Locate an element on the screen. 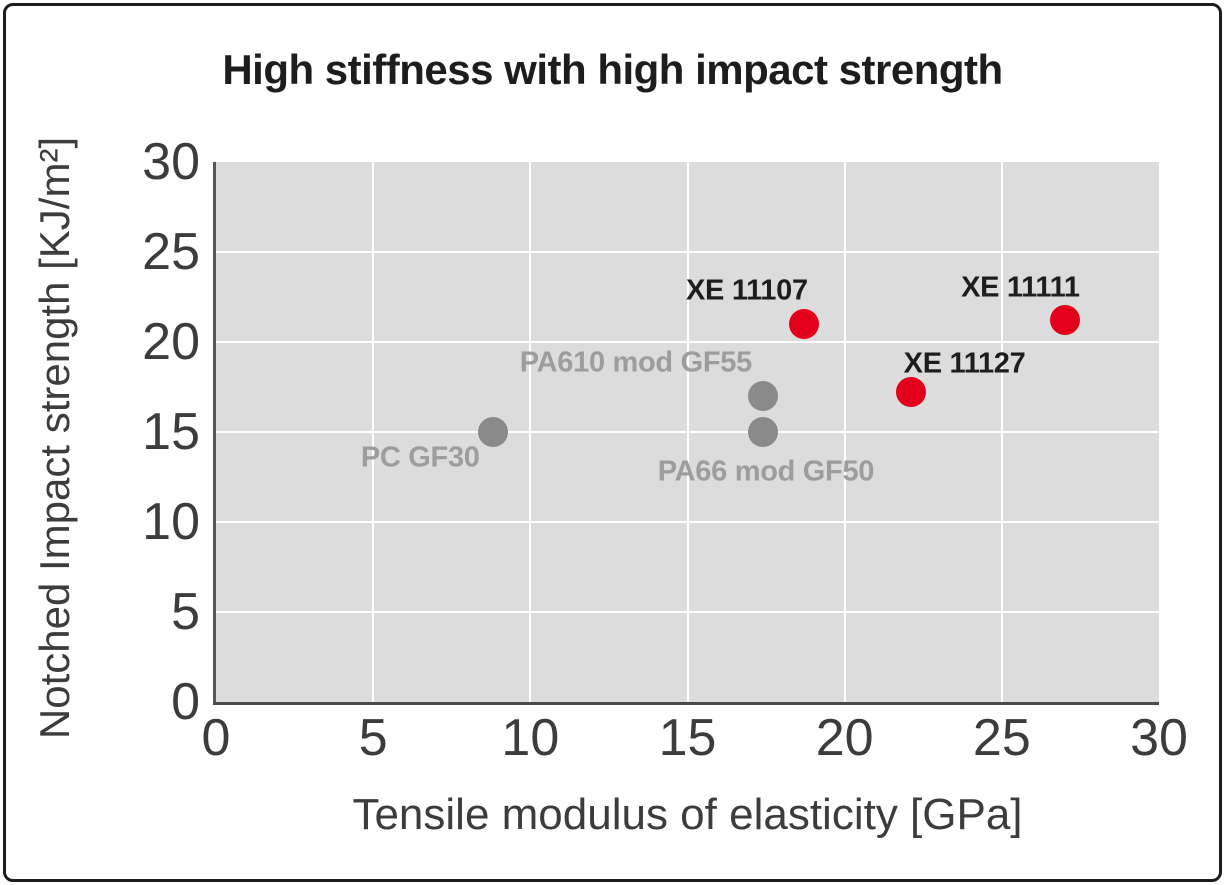 This screenshot has height=885, width=1225. y-axis-line is located at coordinates (214, 433).